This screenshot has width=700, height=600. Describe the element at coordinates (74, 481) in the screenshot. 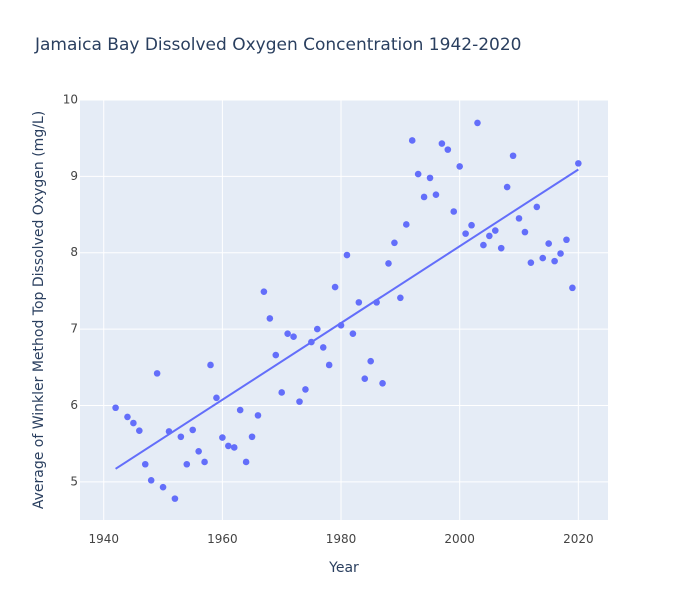

I see `y-tick-label: 5` at that location.